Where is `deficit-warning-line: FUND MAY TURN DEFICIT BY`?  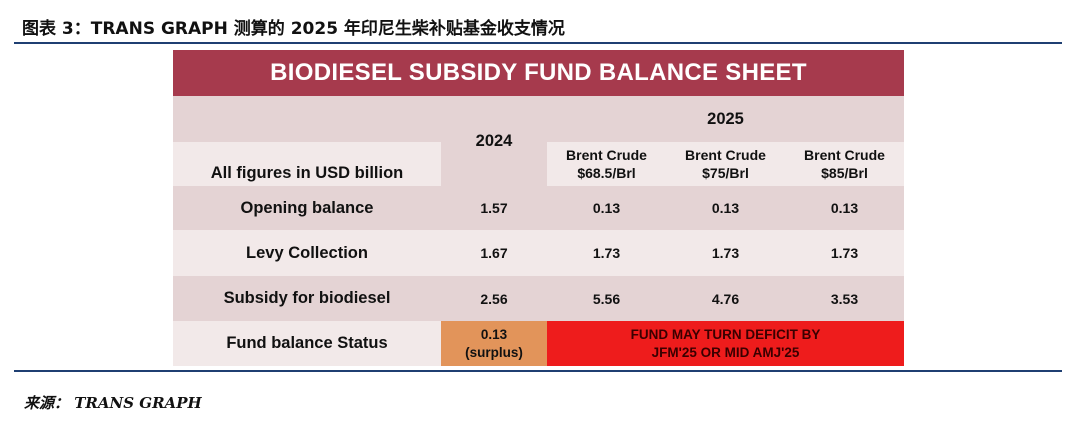 deficit-warning-line: FUND MAY TURN DEFICIT BY is located at coordinates (725, 334).